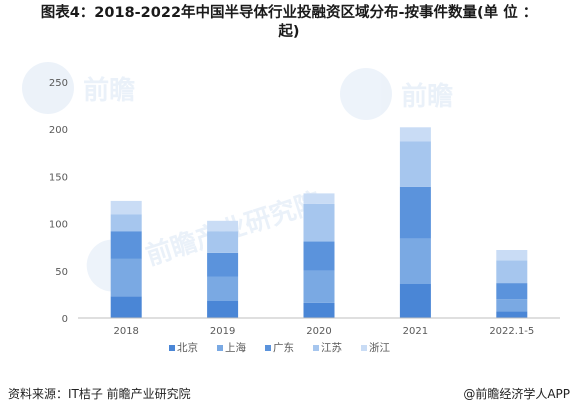 The image size is (578, 411). What do you see at coordinates (58, 130) in the screenshot?
I see `y-tick-label: 200` at bounding box center [58, 130].